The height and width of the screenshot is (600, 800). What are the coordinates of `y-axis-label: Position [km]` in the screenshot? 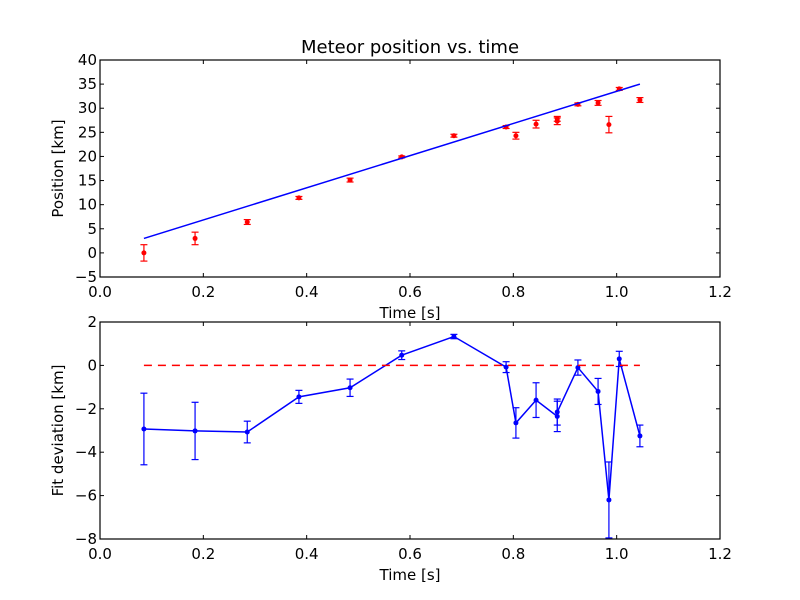 It's located at (58, 168).